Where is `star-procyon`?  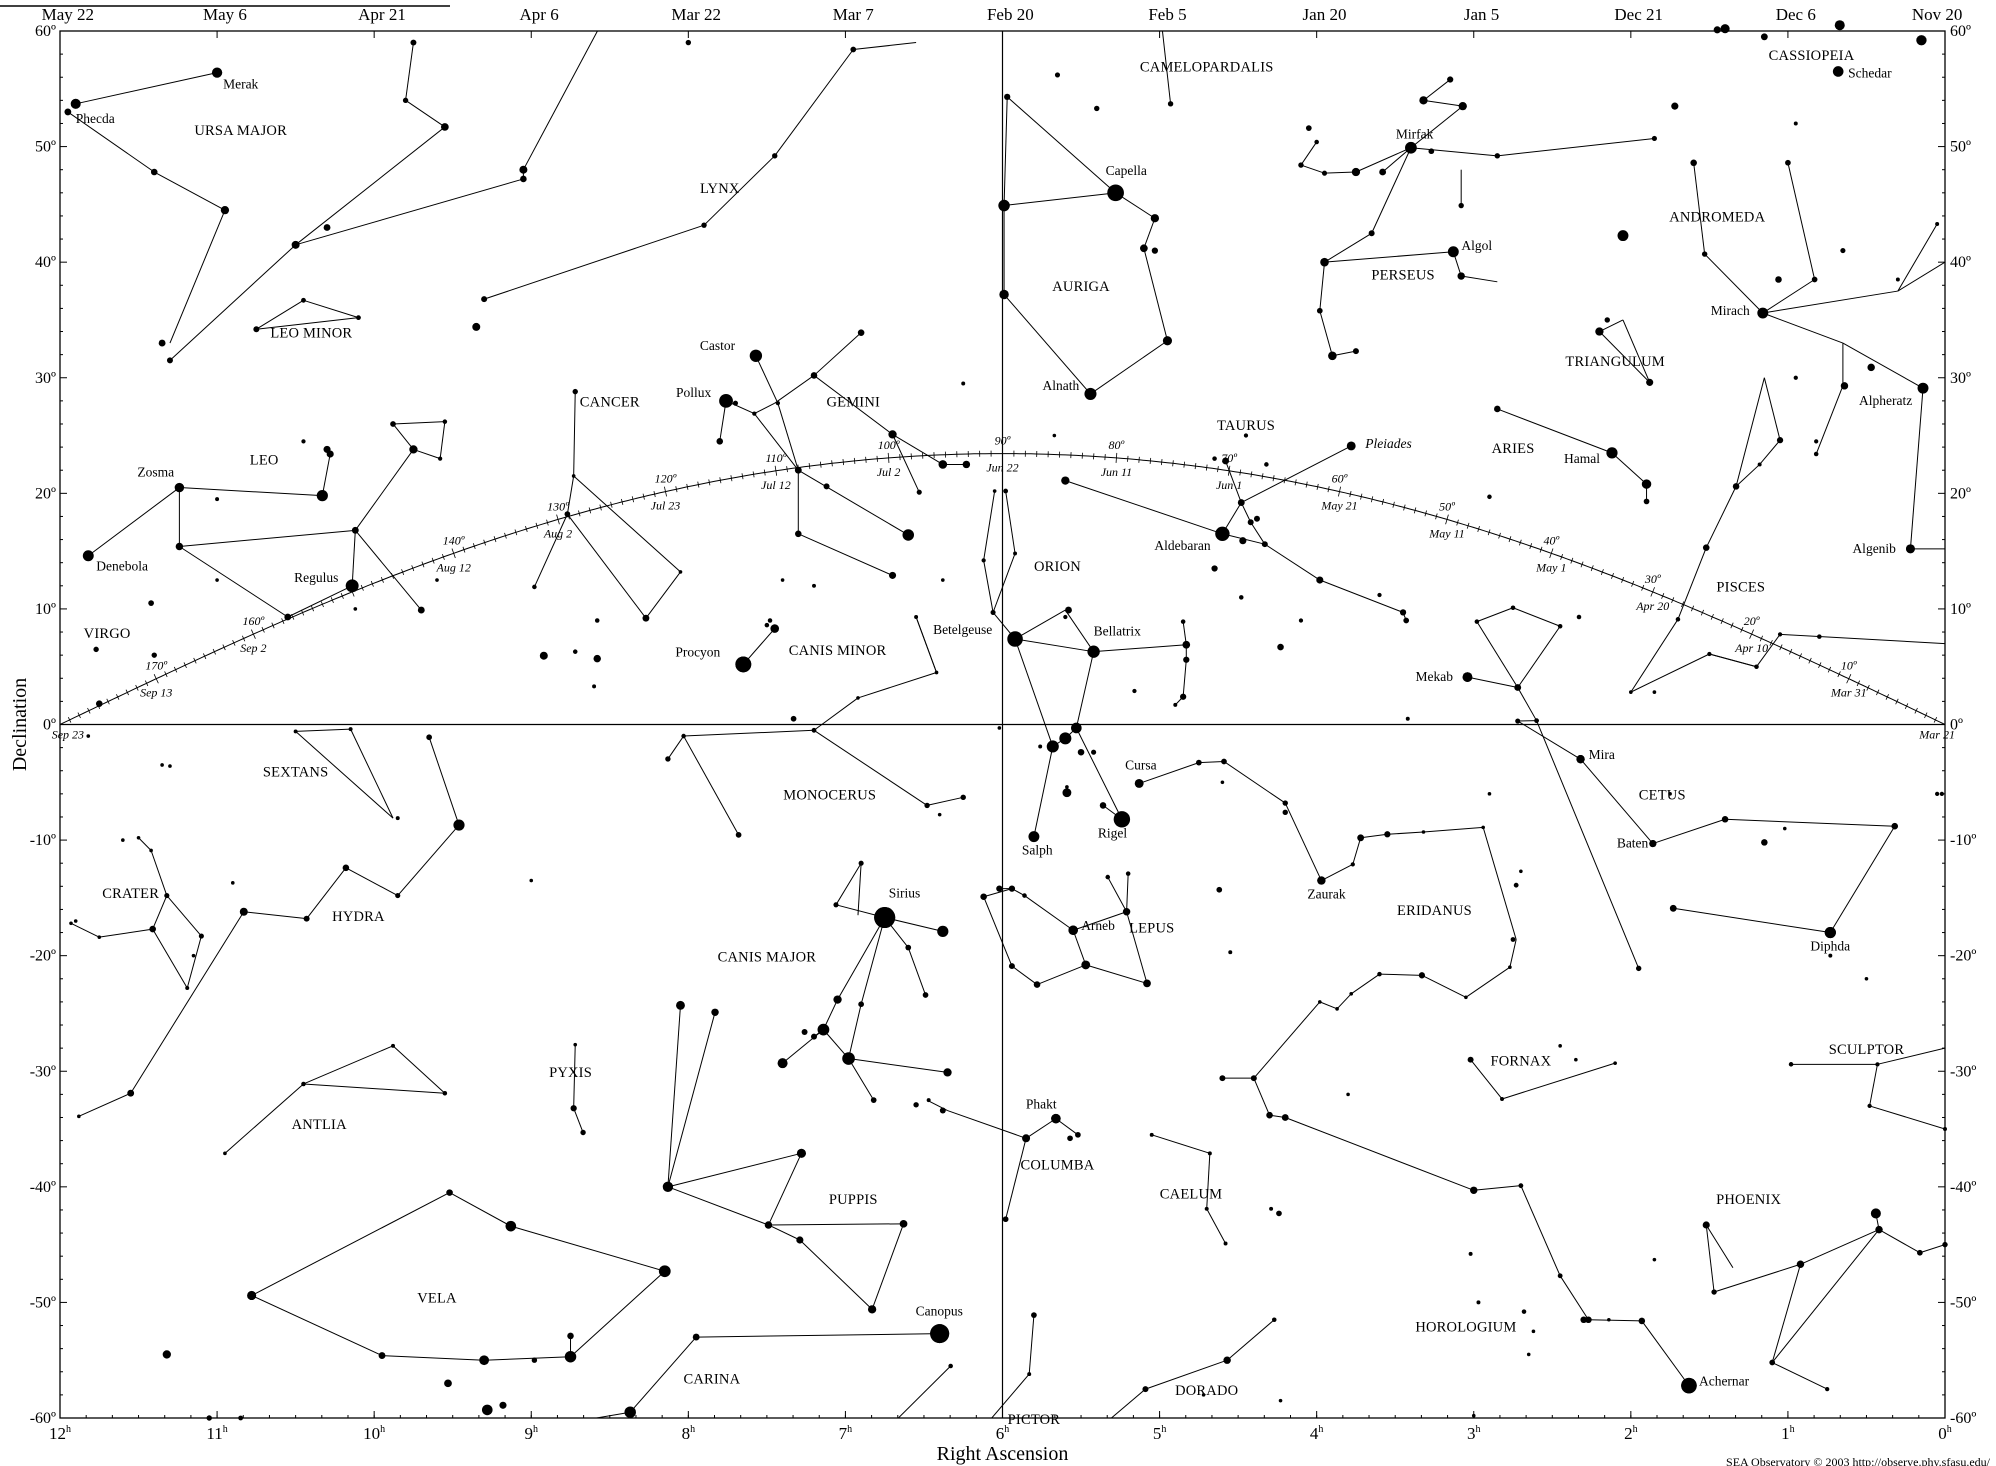 star-procyon is located at coordinates (743, 664).